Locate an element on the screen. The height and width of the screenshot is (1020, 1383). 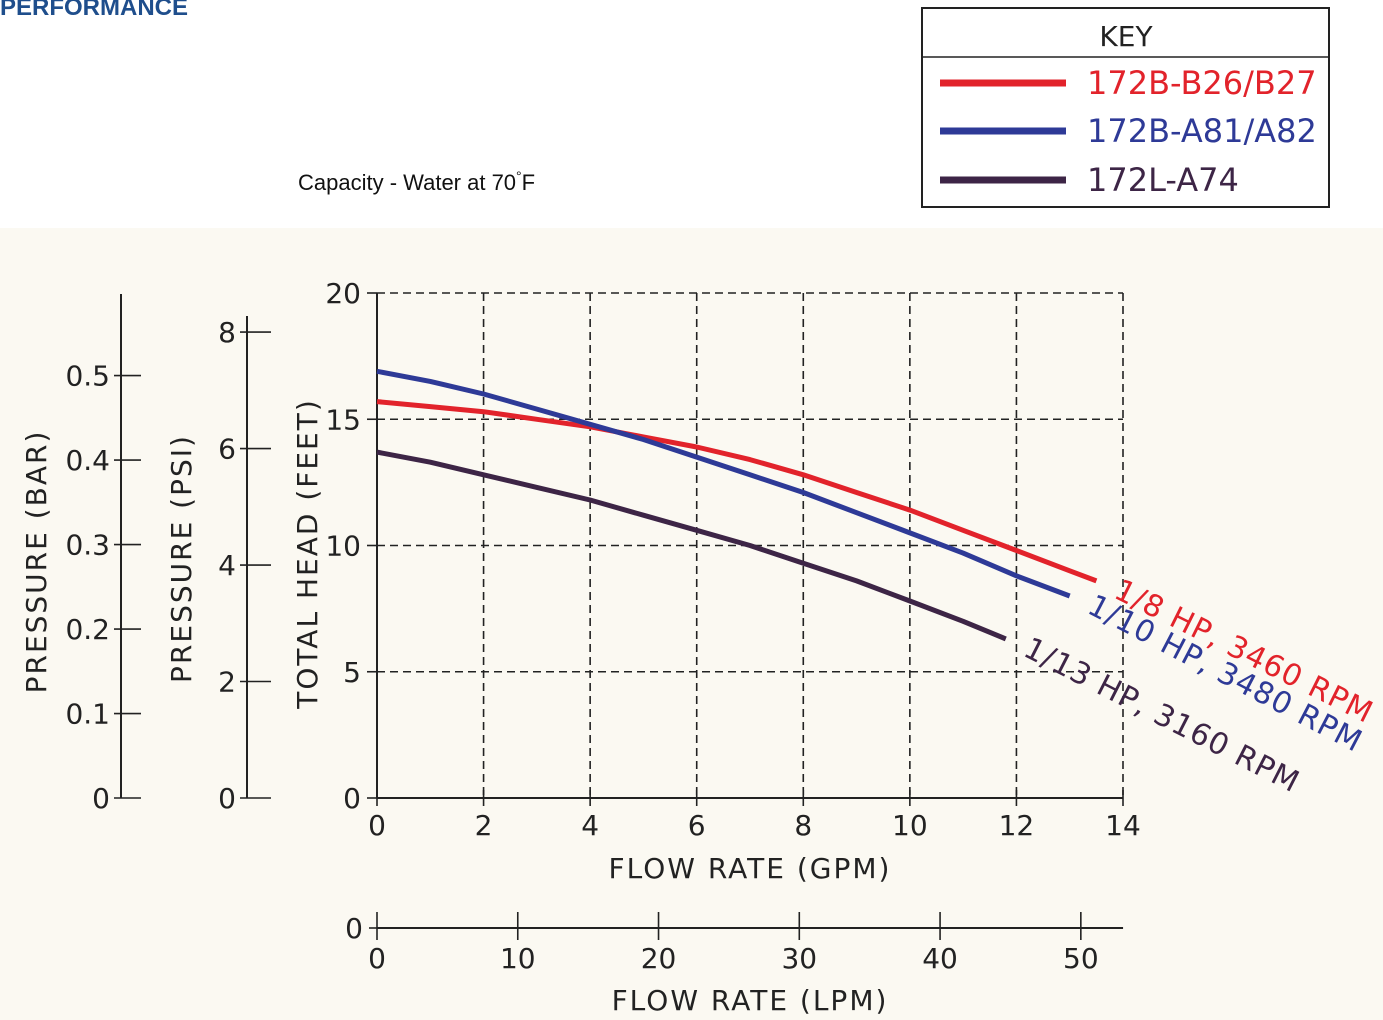
y-tick-label: 10 is located at coordinates (343, 546).